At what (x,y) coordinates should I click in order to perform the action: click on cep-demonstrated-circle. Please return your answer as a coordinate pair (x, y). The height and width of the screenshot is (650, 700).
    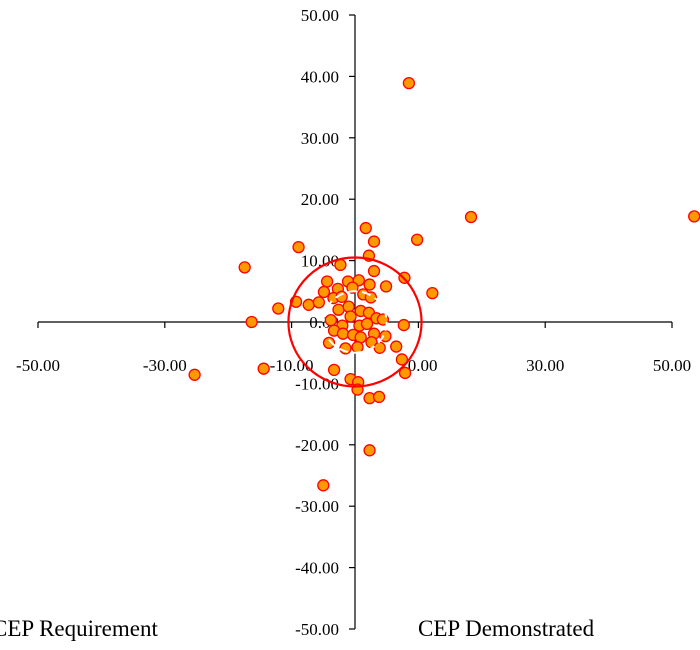
    Looking at the image, I should click on (355, 322).